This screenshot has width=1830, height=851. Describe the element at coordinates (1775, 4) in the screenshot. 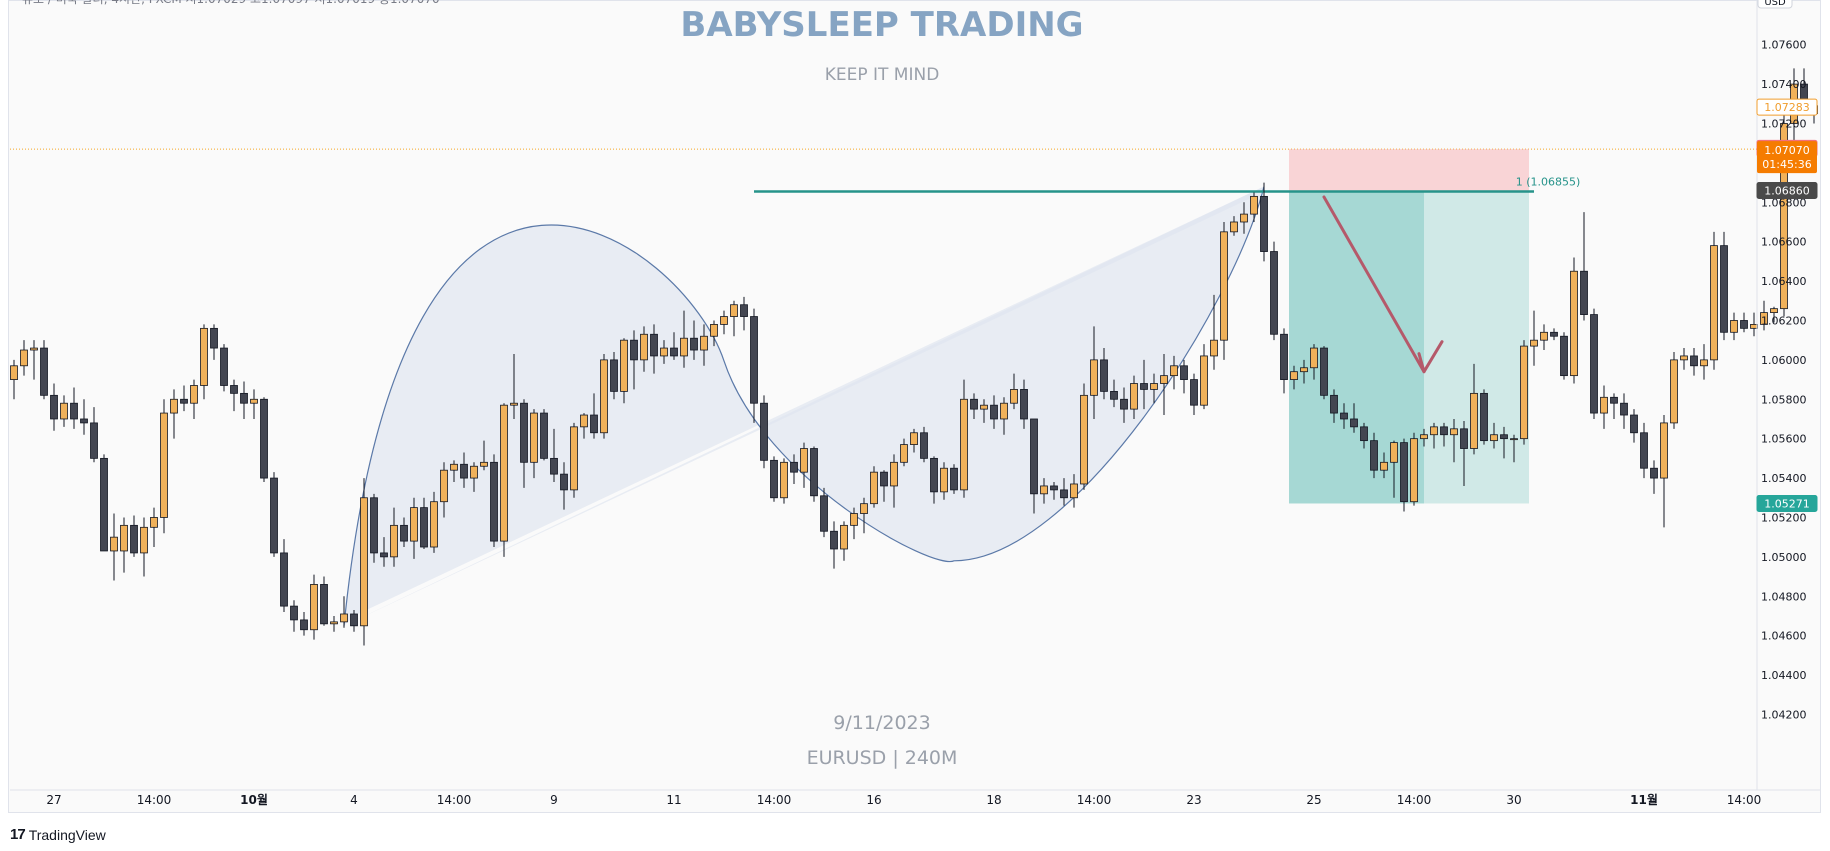

I see `currency-selector` at that location.